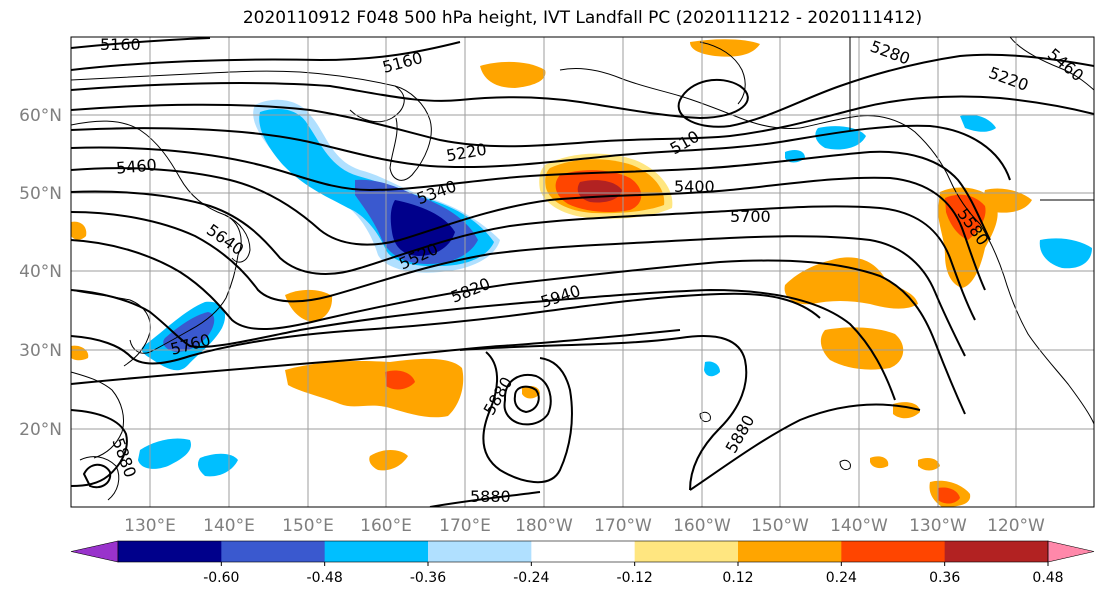 The height and width of the screenshot is (601, 1105). I want to click on lon-label: 140°E, so click(229, 526).